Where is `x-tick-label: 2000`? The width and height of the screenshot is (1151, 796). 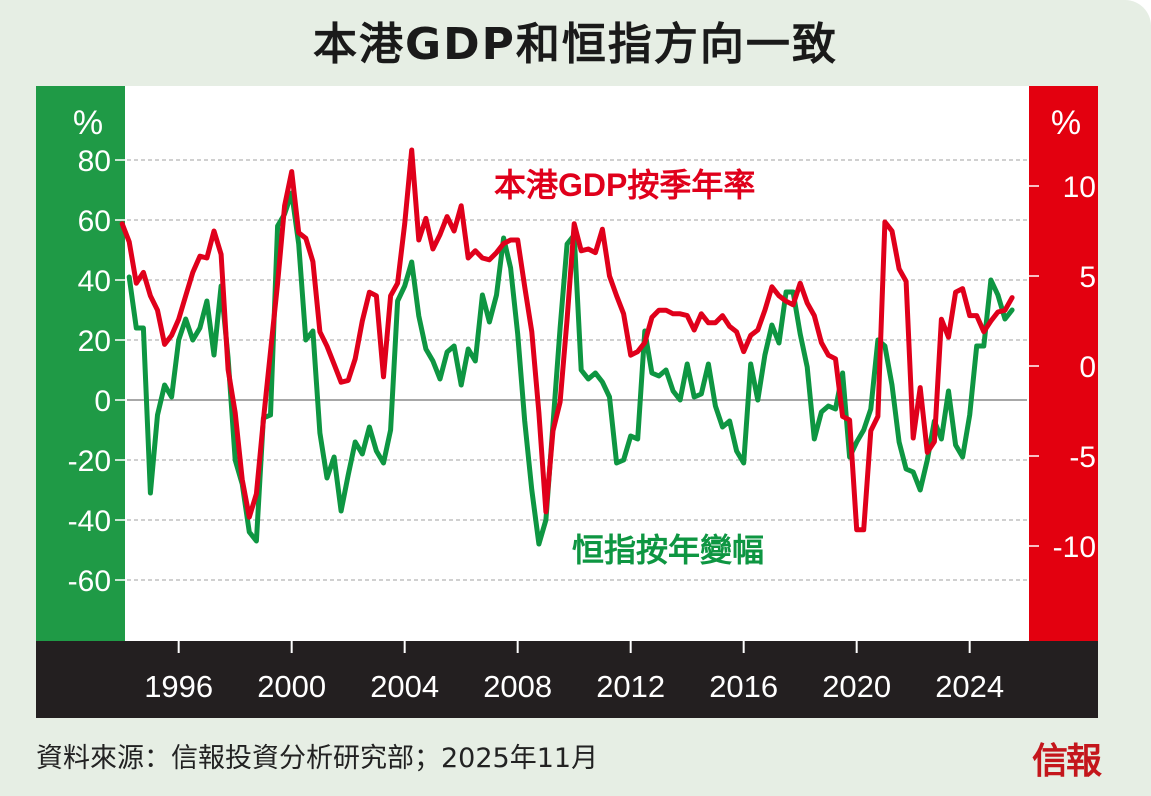 x-tick-label: 2000 is located at coordinates (291, 686).